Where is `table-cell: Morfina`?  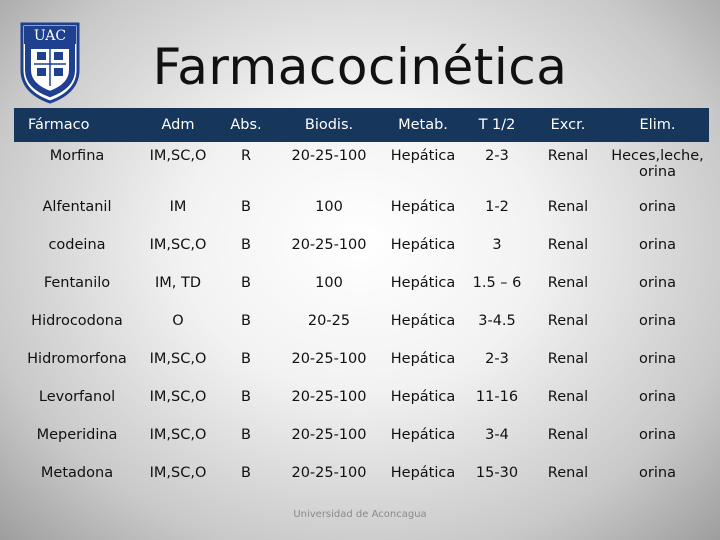 table-cell: Morfina is located at coordinates (77, 156).